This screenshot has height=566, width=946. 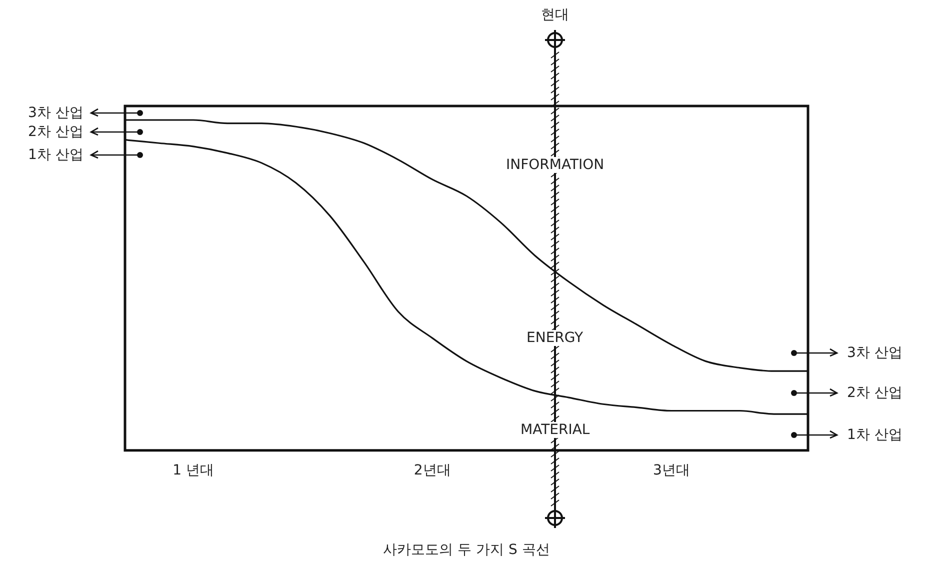 What do you see at coordinates (555, 338) in the screenshot?
I see `annotation: ENERGY` at bounding box center [555, 338].